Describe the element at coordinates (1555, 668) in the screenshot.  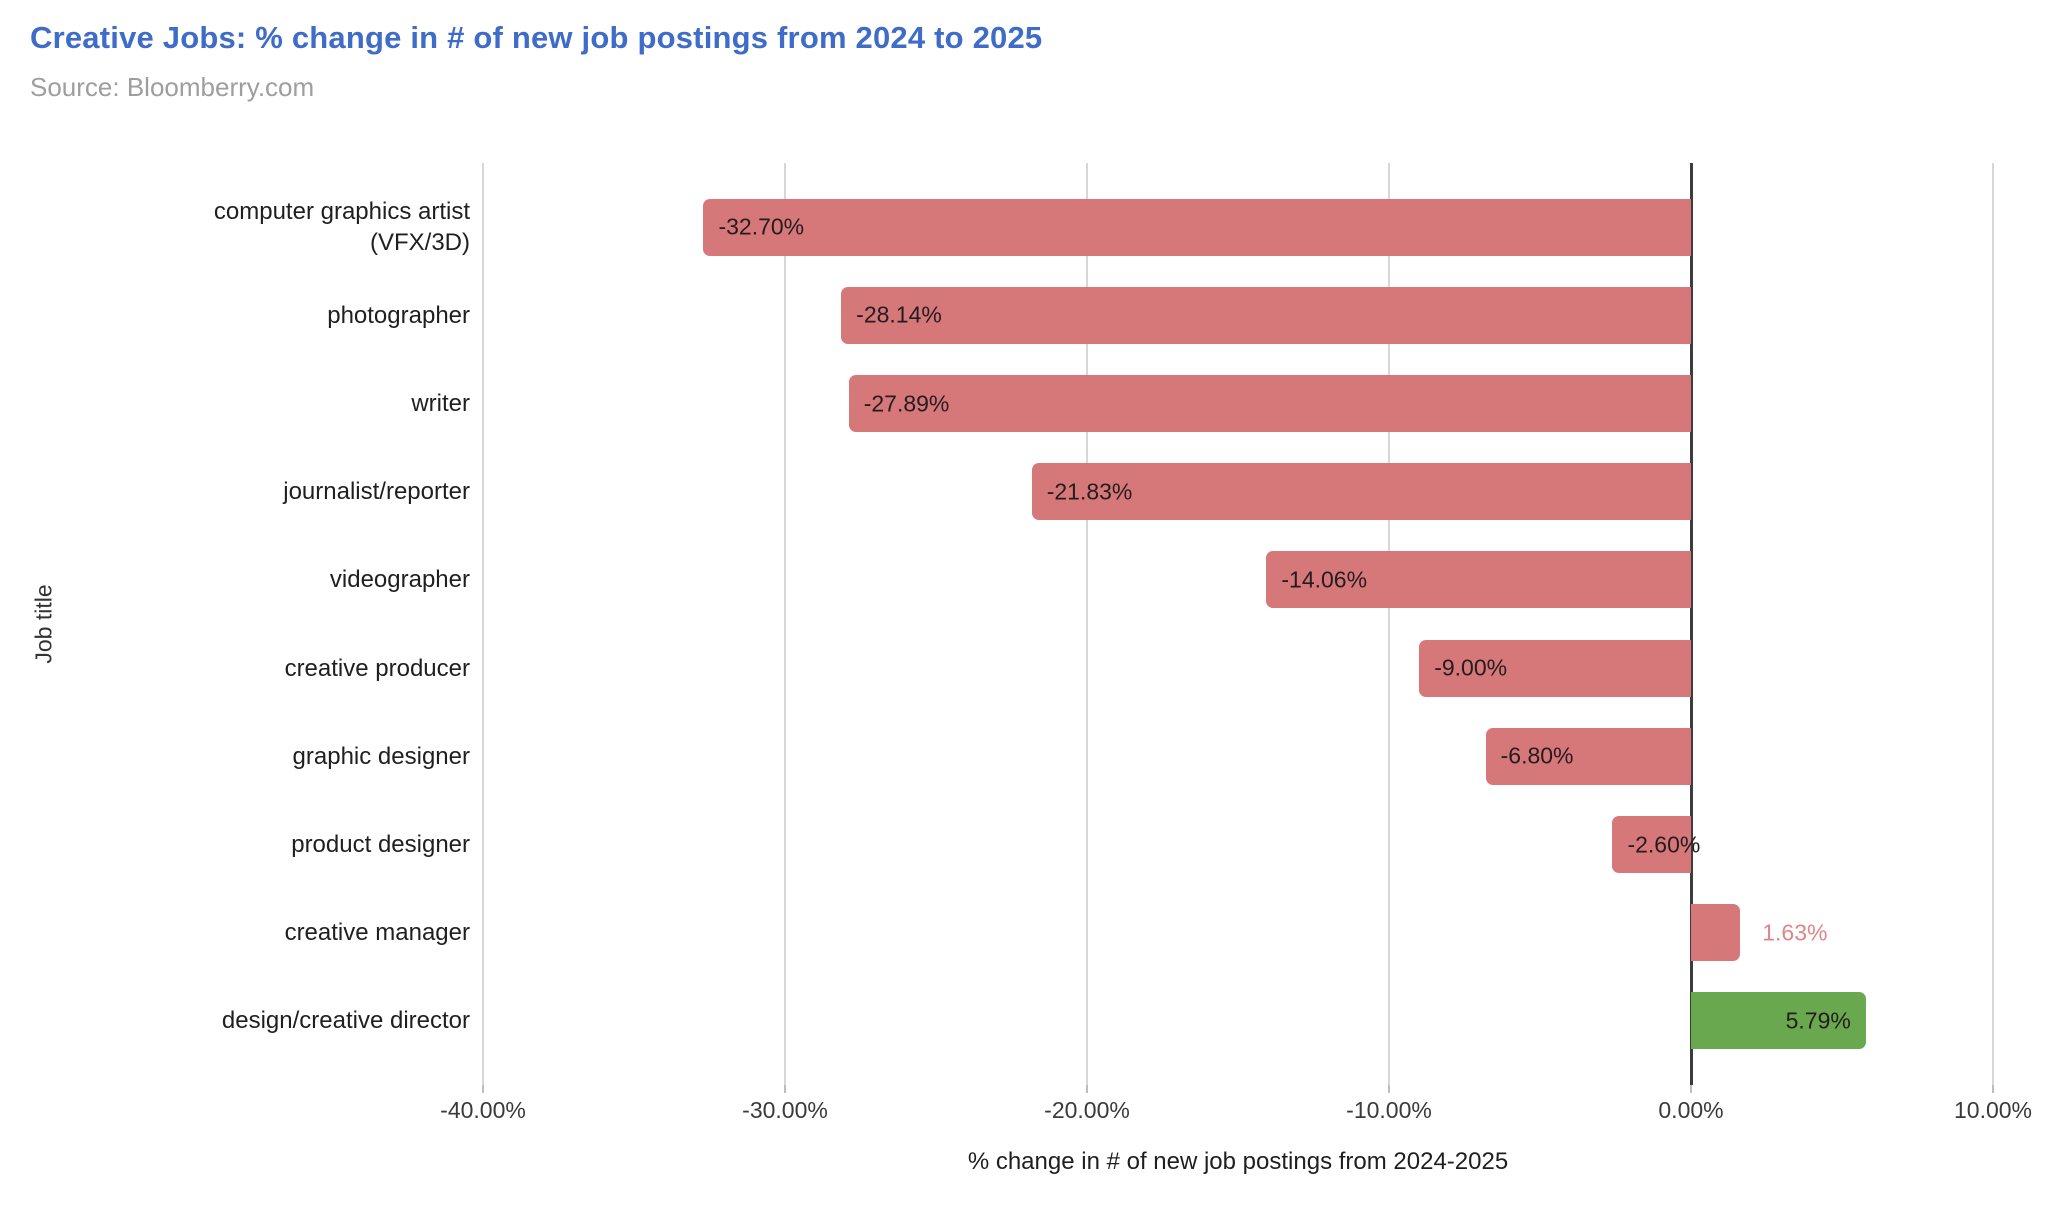
I see `bar: -9.00%` at that location.